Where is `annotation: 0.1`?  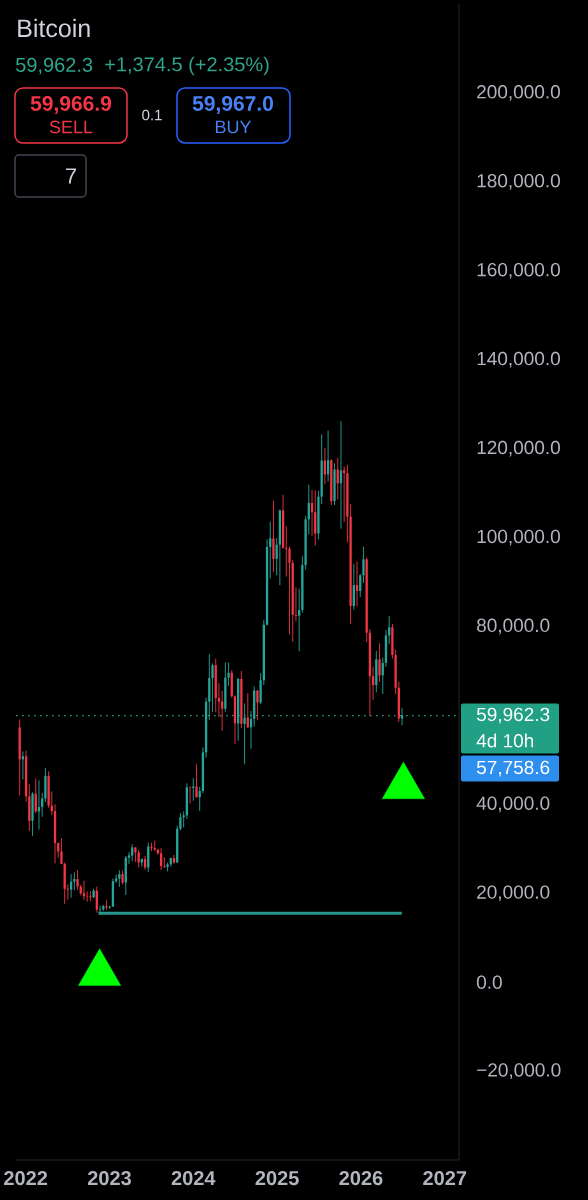 annotation: 0.1 is located at coordinates (152, 115).